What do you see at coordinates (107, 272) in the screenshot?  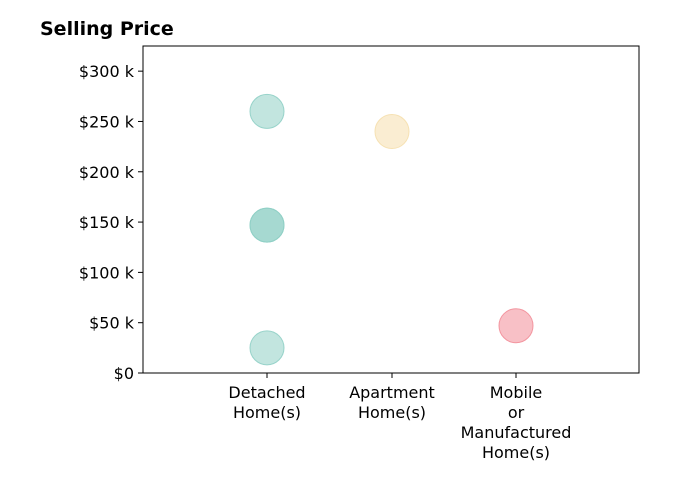 I see `y-tick-label: $100 k` at bounding box center [107, 272].